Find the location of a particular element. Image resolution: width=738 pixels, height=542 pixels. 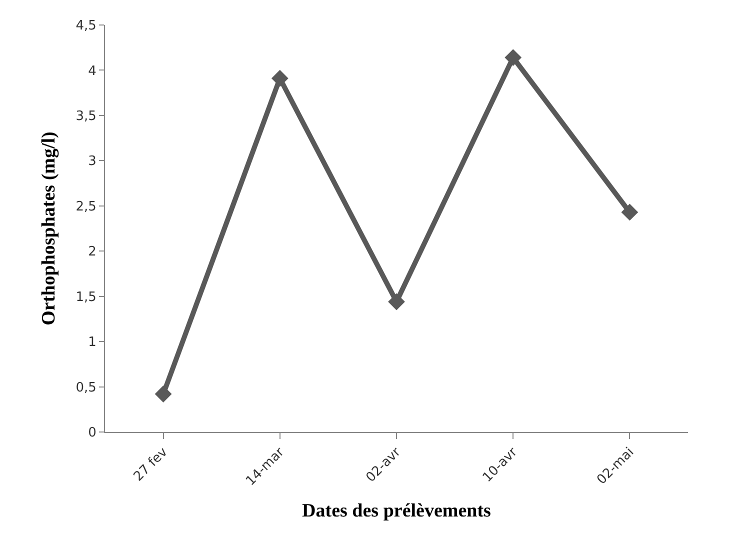

y-axis-title: Orthophosphates (mg/l) is located at coordinates (49, 229).